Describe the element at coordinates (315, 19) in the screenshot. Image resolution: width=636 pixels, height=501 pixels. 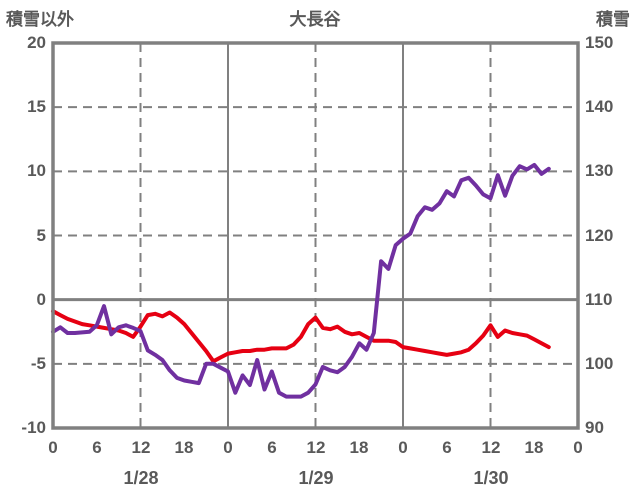
I see `chart-title: 大長谷` at that location.